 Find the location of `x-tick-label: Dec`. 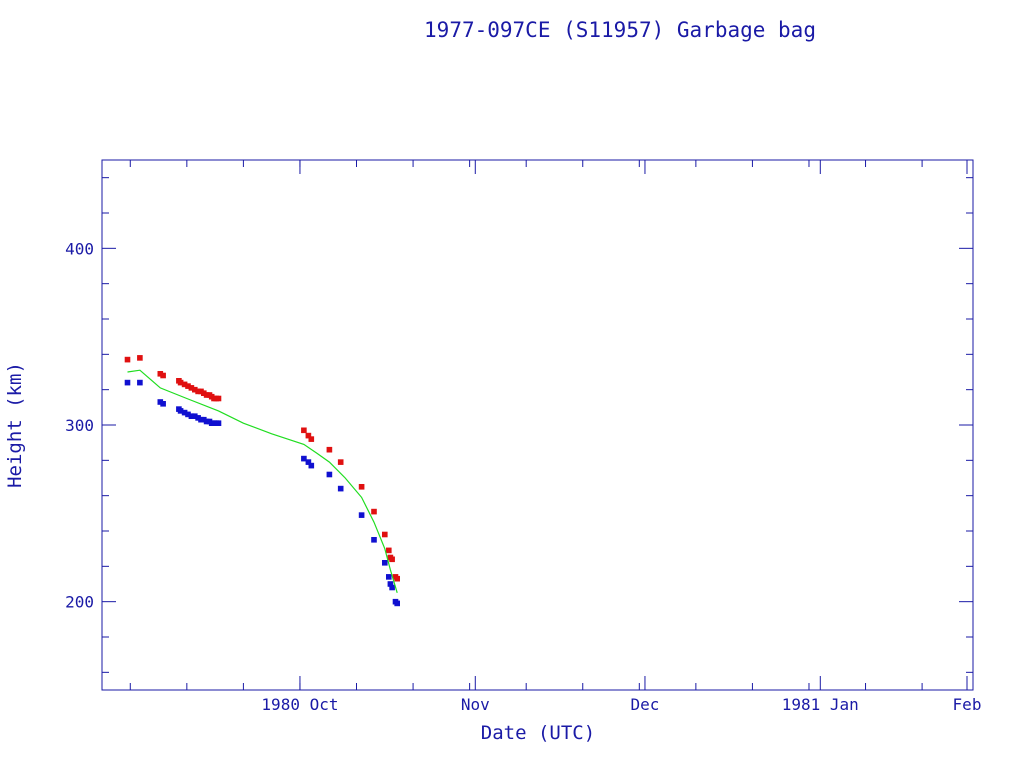

x-tick-label: Dec is located at coordinates (645, 704).